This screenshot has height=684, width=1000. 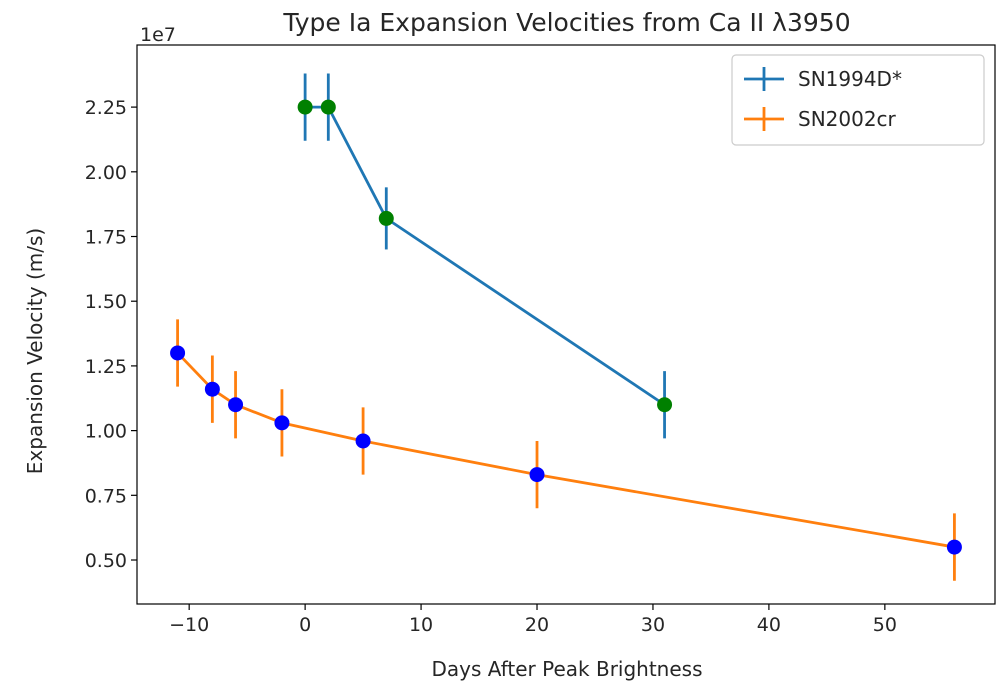 What do you see at coordinates (106, 302) in the screenshot?
I see `y-tick-label: 1.50` at bounding box center [106, 302].